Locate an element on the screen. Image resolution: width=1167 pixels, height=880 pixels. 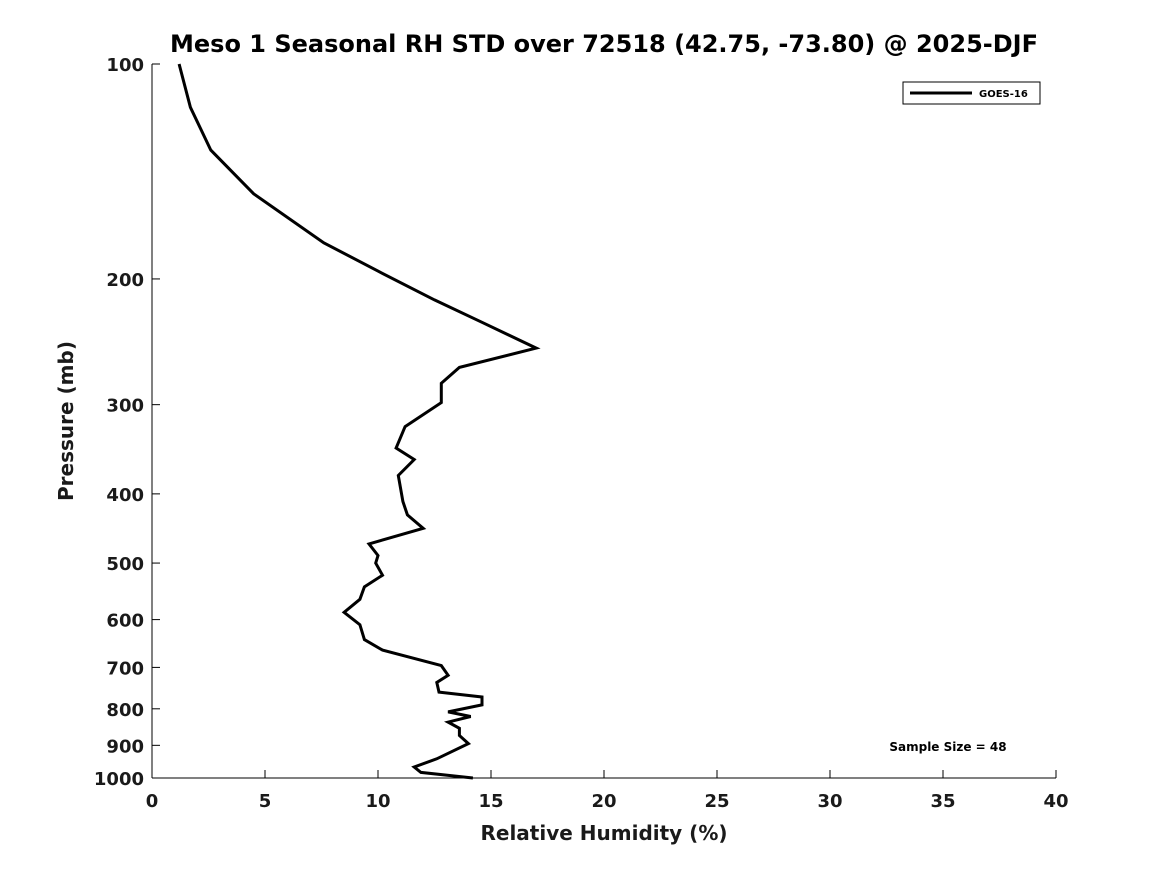
y-axis-label: Pressure (mb) is located at coordinates (66, 421).